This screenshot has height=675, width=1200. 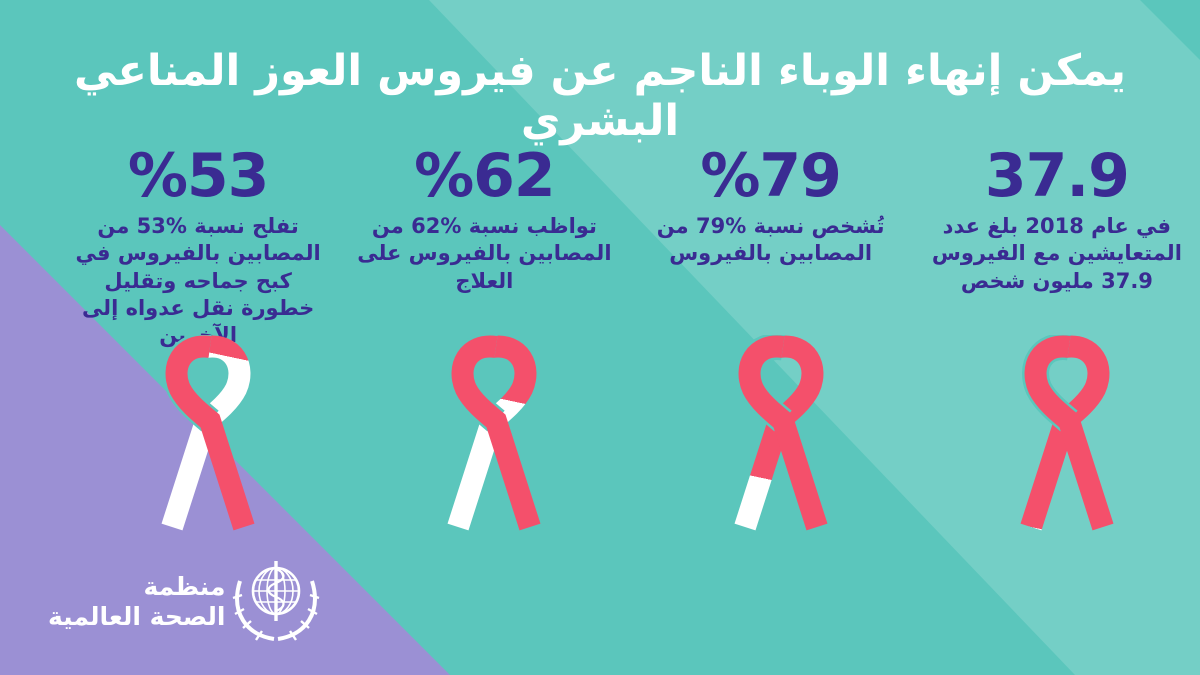 I want to click on stat-column-diagnosed: %79 تُشخص نسبة %79 من المصابين بالفيروس, so click(x=771, y=345).